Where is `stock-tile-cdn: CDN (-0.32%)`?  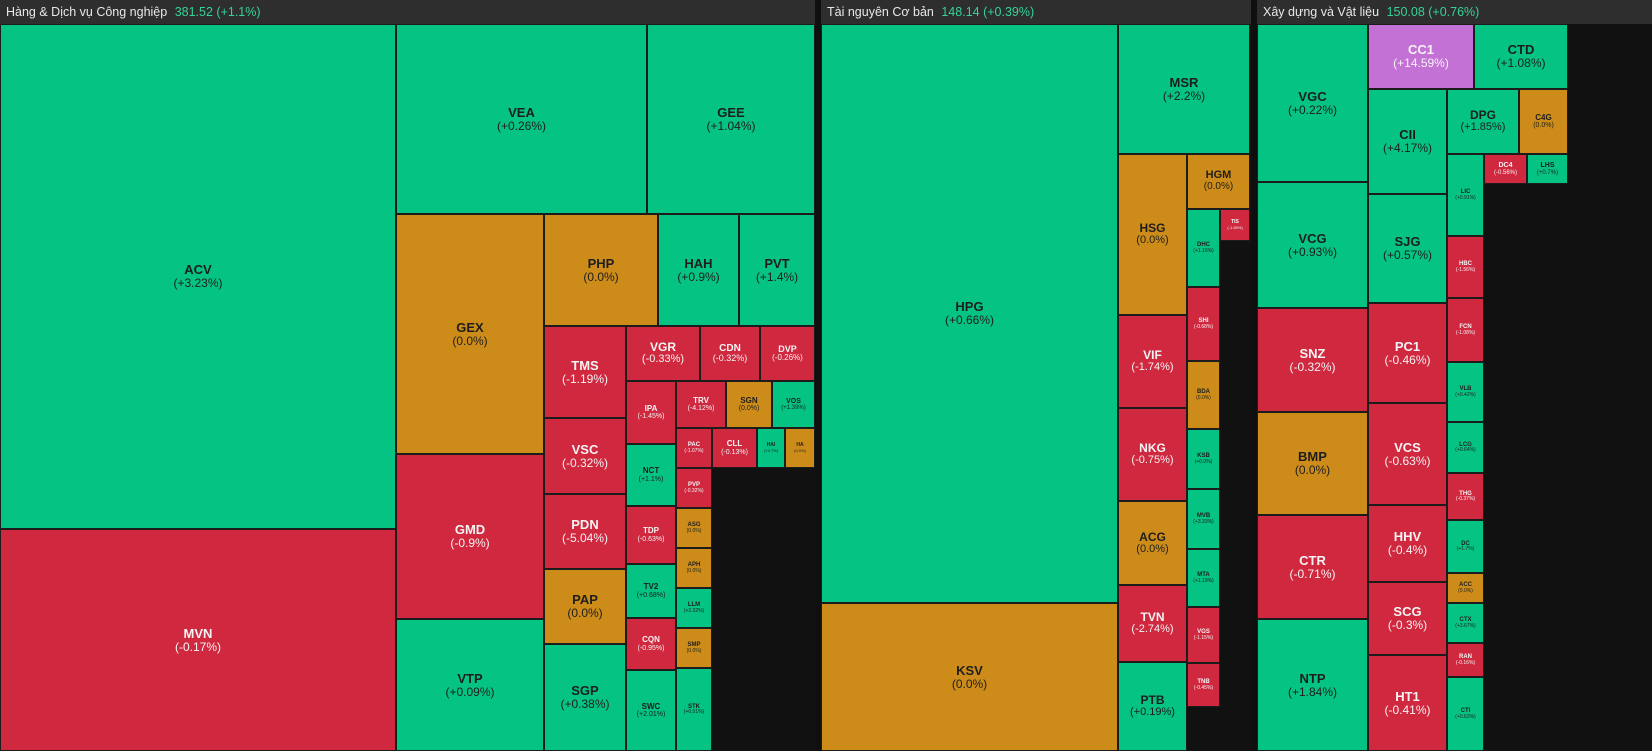 stock-tile-cdn: CDN (-0.32%) is located at coordinates (730, 353).